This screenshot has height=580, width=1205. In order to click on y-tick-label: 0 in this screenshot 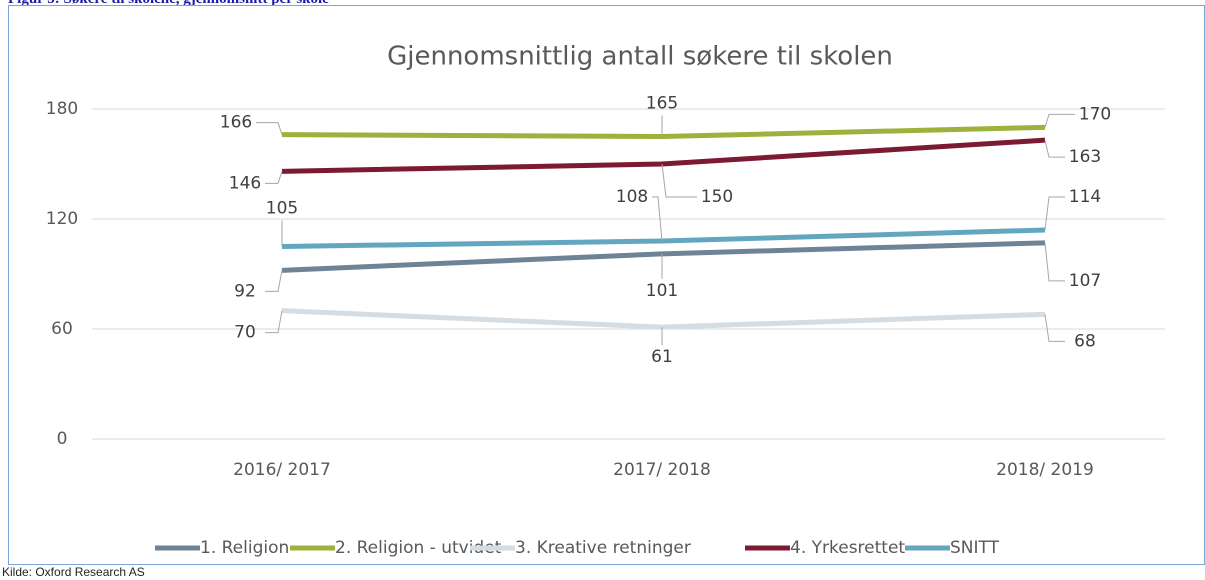, I will do `click(62, 439)`.